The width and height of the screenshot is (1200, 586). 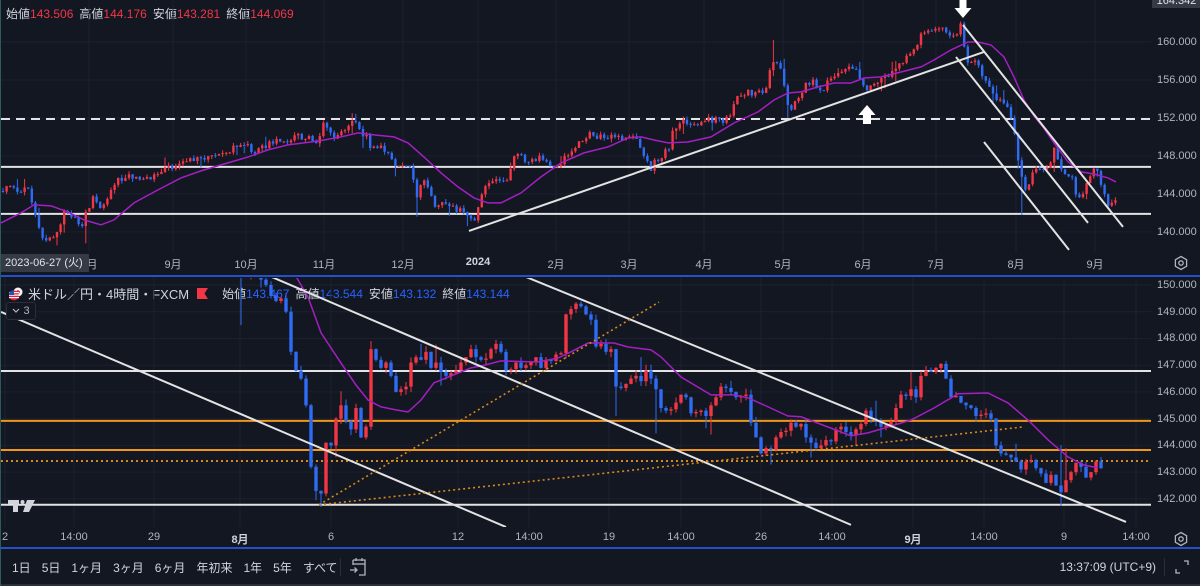 What do you see at coordinates (1177, 338) in the screenshot?
I see `price-axis-label: 148.000` at bounding box center [1177, 338].